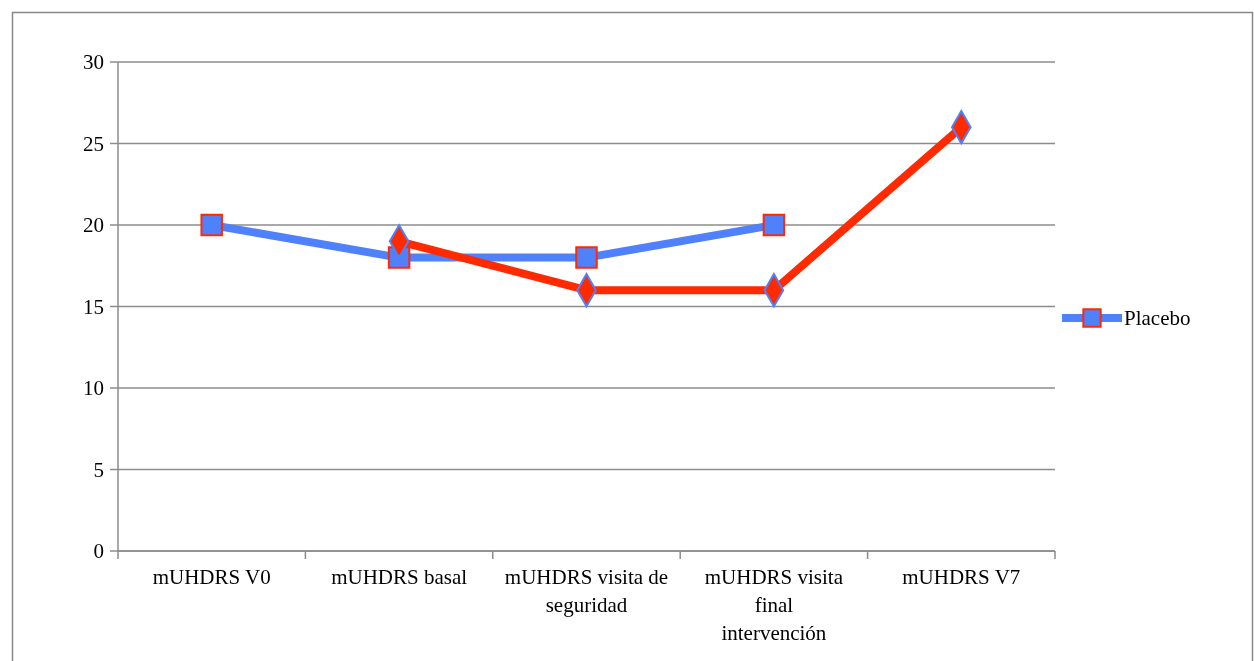 Image resolution: width=1254 pixels, height=661 pixels. Describe the element at coordinates (93, 225) in the screenshot. I see `y-tick-label: 20` at that location.